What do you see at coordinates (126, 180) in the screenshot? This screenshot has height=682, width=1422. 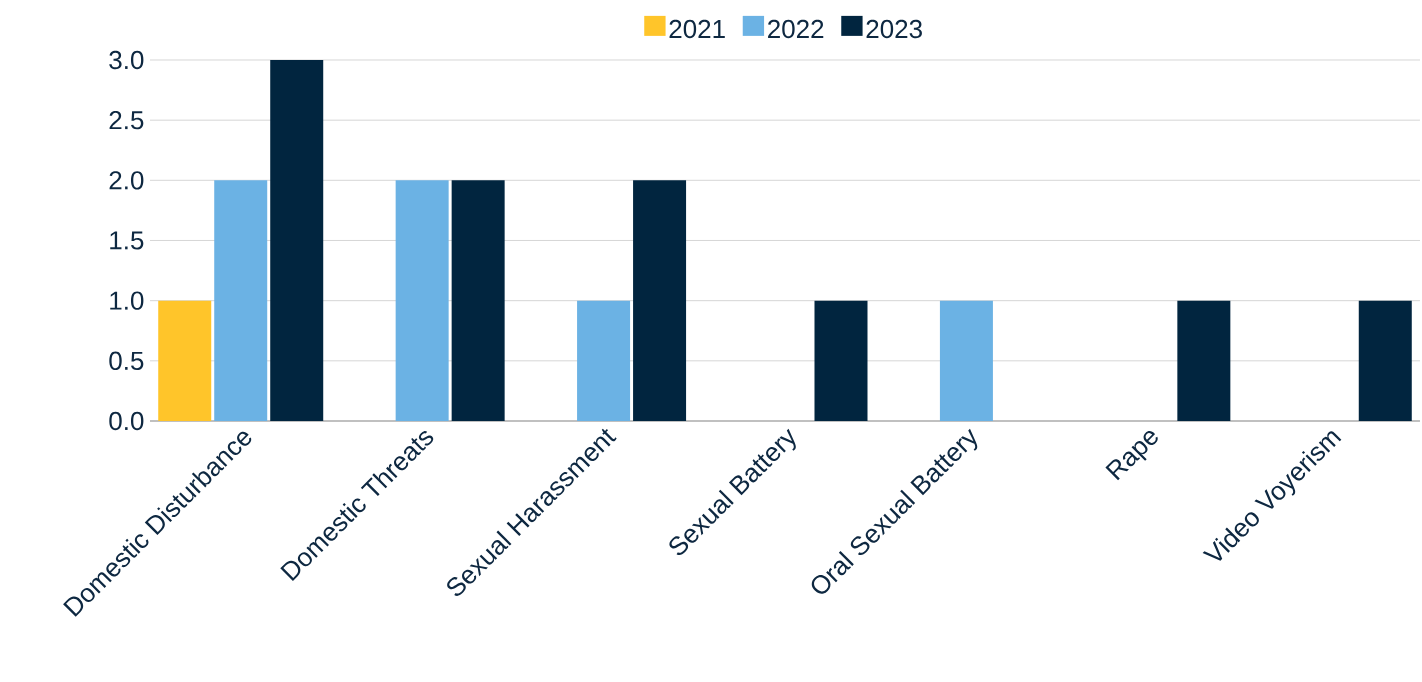 I see `y-tick-label: 2.0` at bounding box center [126, 180].